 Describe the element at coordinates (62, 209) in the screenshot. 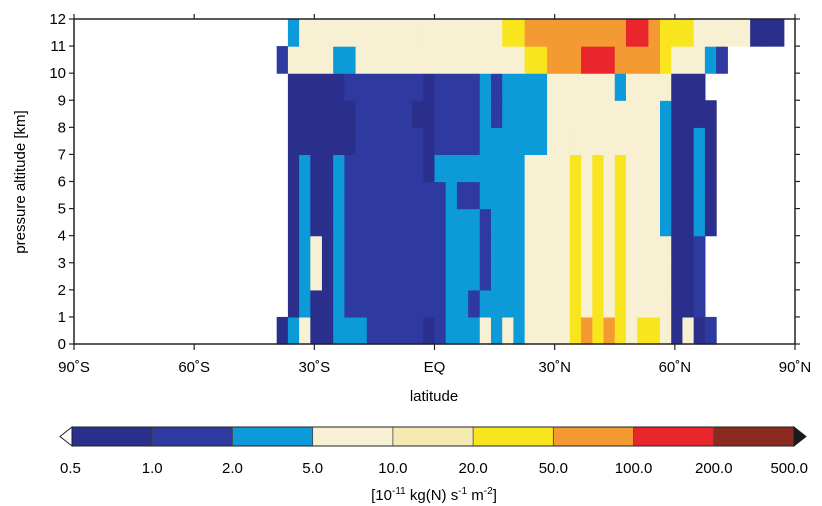

I see `y-tick-label: 5` at that location.